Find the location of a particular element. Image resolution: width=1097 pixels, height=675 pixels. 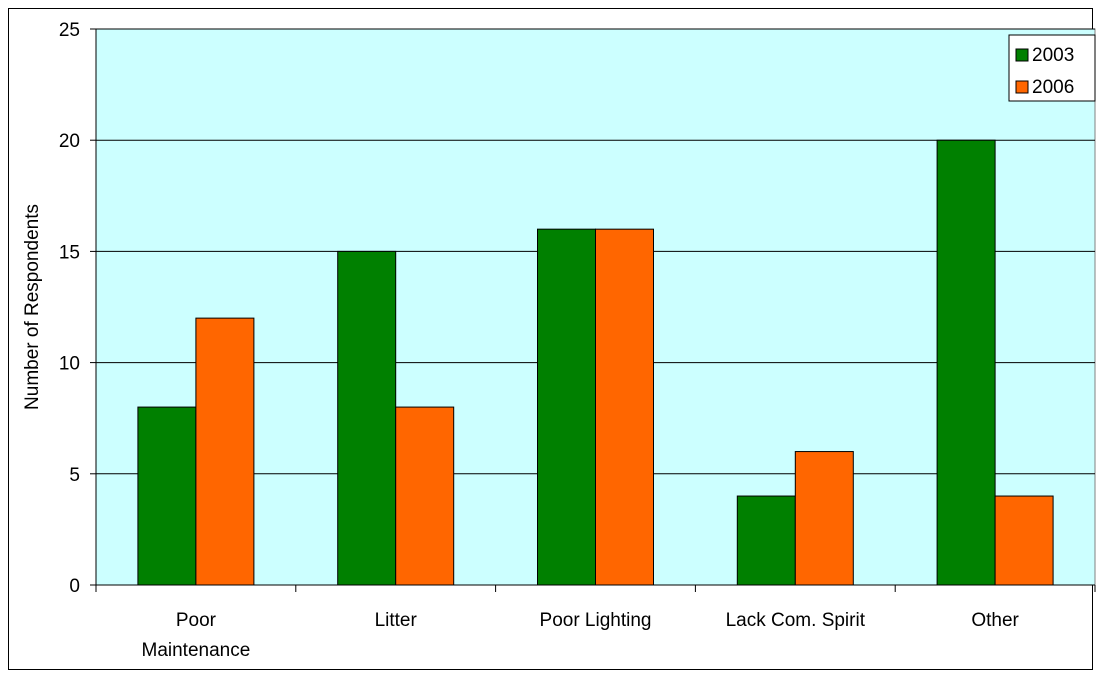

x-tick-label: Poor Lighting is located at coordinates (596, 620).